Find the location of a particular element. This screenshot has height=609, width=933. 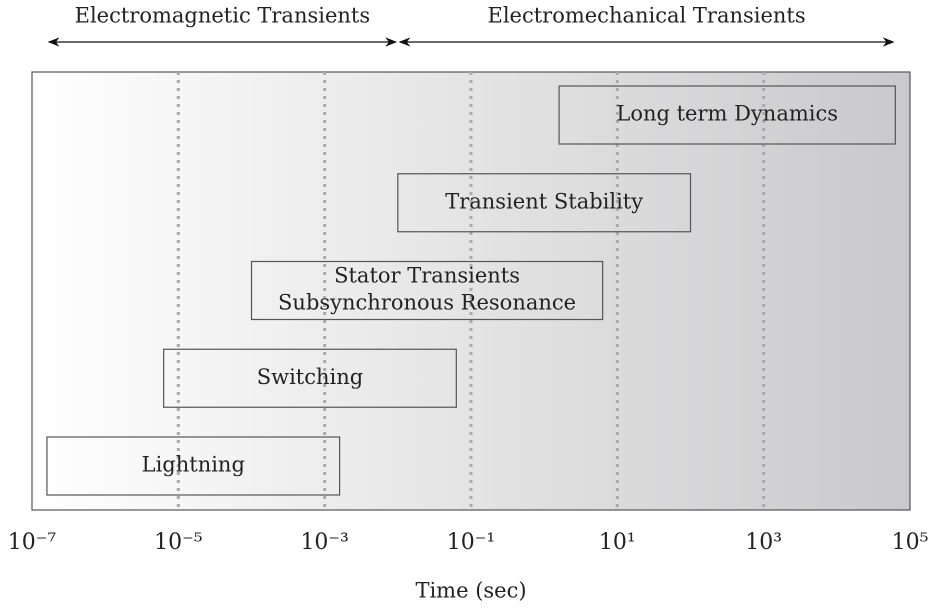

bar-label: Switching is located at coordinates (310, 377).